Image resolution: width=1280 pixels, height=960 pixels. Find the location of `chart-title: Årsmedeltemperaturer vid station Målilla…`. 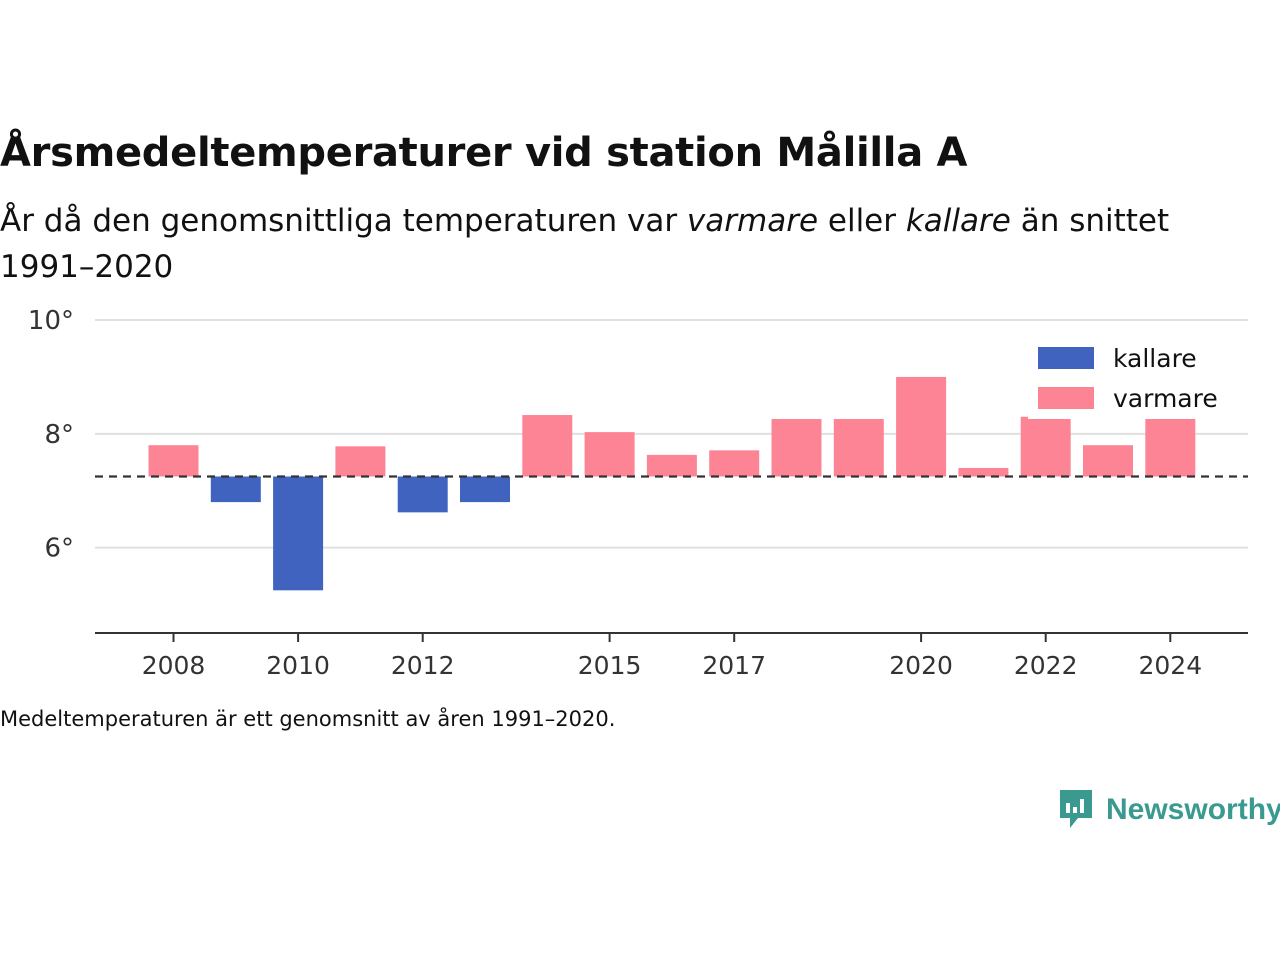

chart-title: Årsmedeltemperaturer vid station Målilla… is located at coordinates (484, 153).